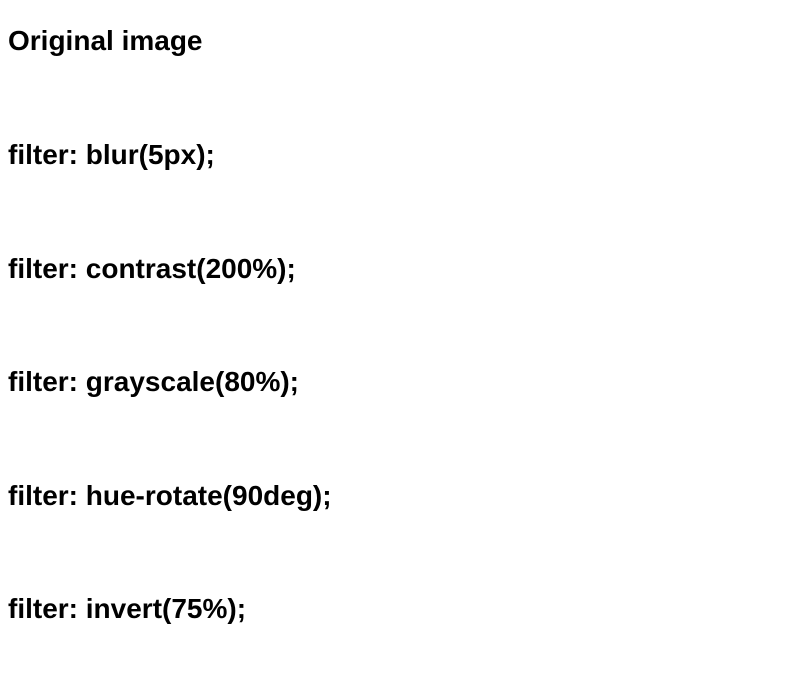 The height and width of the screenshot is (690, 800). Describe the element at coordinates (105, 40) in the screenshot. I see `heading-original-image: Original image` at that location.